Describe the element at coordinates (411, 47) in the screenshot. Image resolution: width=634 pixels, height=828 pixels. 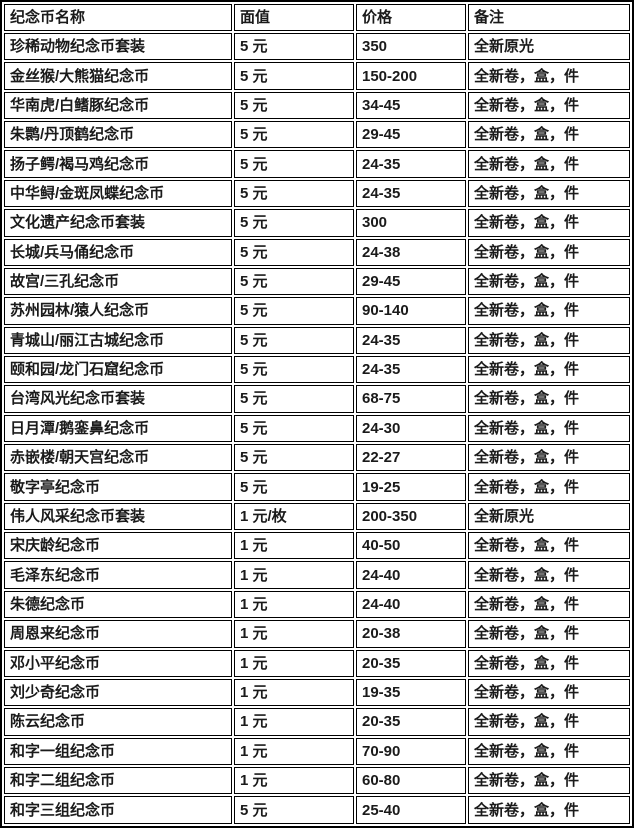
I see `cell-price: 350` at that location.